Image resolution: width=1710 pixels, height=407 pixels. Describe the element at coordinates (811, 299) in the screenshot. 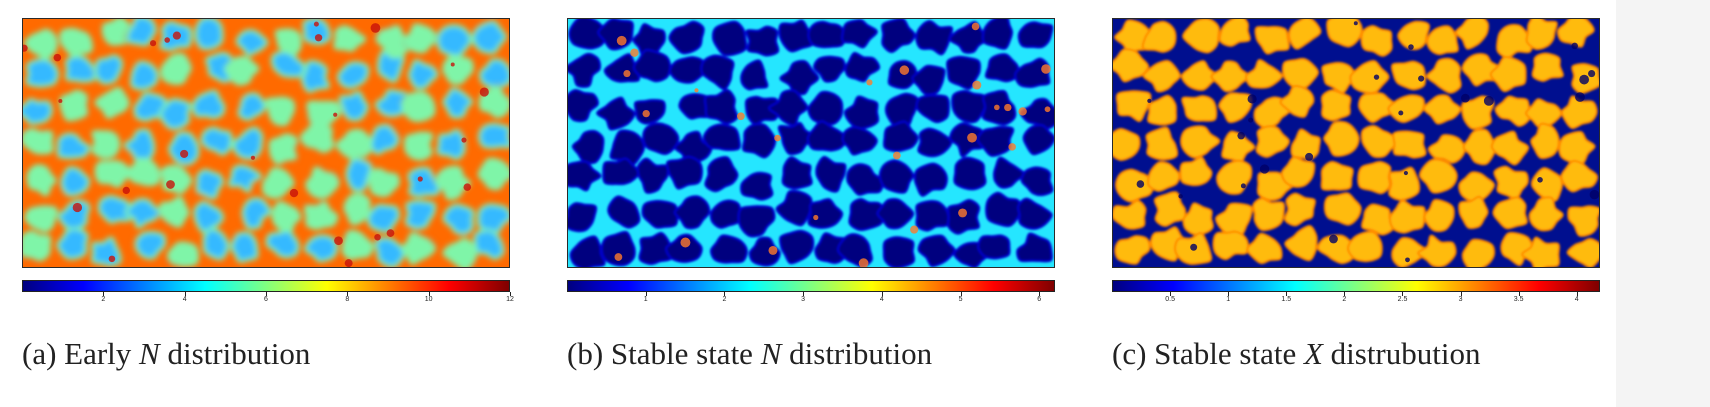

I see `colorbar-ticks-b: 1 2 3 4 5 6` at that location.